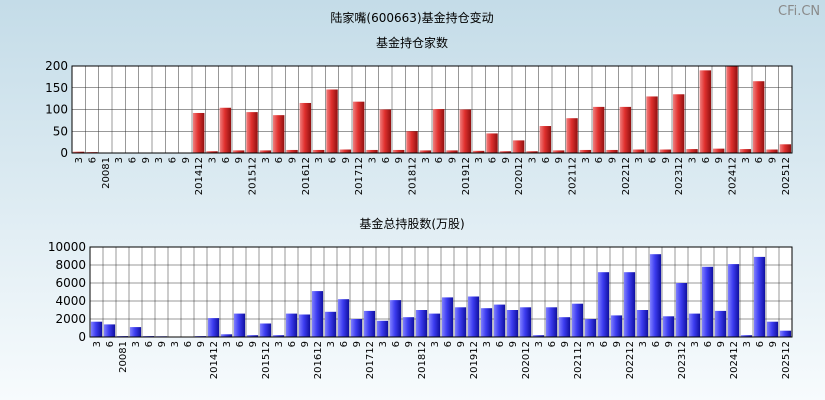 This screenshot has height=400, width=825. I want to click on x-tick-label: 201712, so click(359, 176).